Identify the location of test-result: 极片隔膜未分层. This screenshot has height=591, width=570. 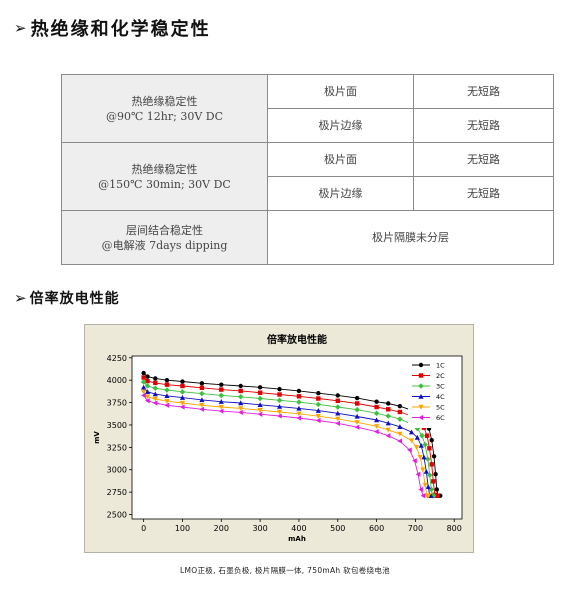
(410, 237).